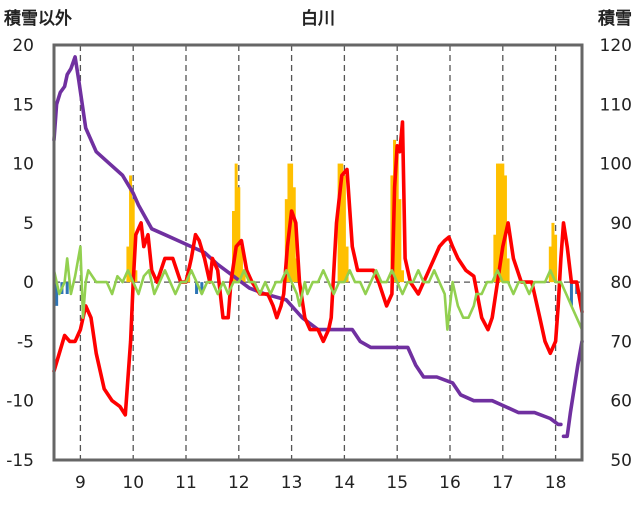 This screenshot has width=636, height=505. I want to click on right-tick-label: 60, so click(621, 402).